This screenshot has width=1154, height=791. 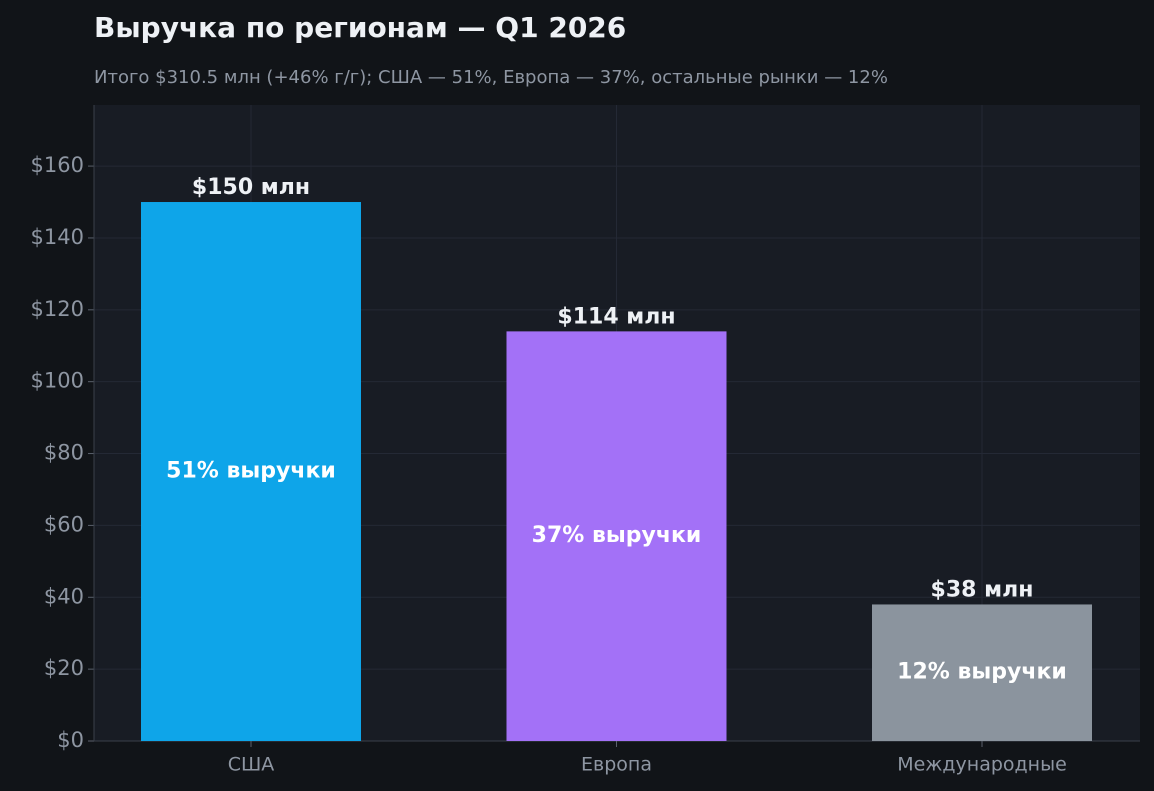 I want to click on x-tick-label: Европа, so click(x=616, y=765).